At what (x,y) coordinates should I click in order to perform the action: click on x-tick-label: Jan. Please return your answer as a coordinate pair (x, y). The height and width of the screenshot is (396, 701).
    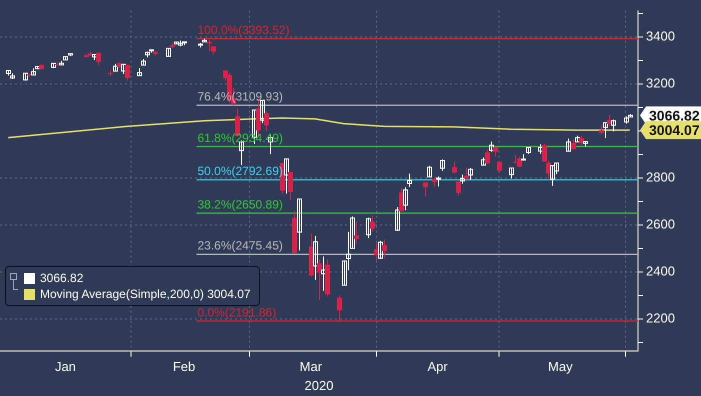
    Looking at the image, I should click on (65, 366).